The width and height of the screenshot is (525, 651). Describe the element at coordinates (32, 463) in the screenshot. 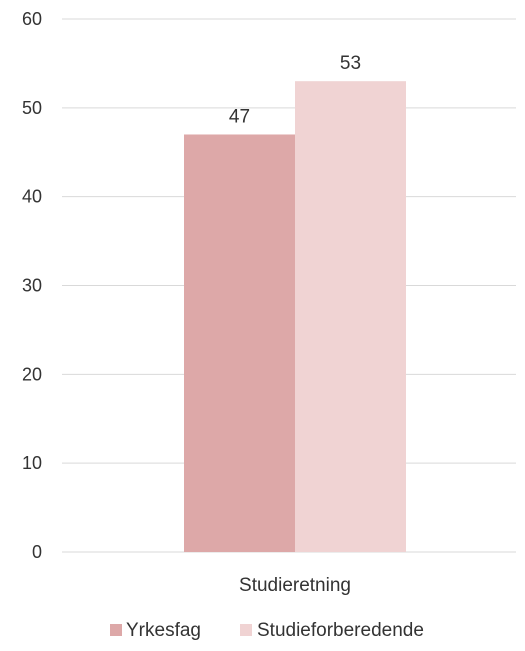

I see `y-tick-label: 10` at that location.